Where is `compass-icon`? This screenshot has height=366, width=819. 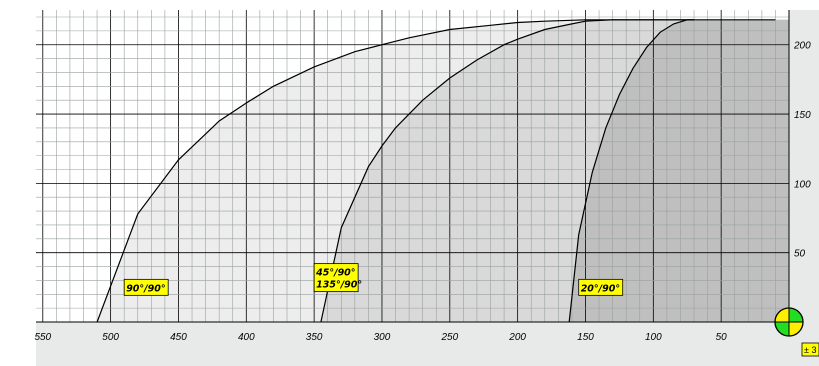
compass-icon is located at coordinates (789, 322).